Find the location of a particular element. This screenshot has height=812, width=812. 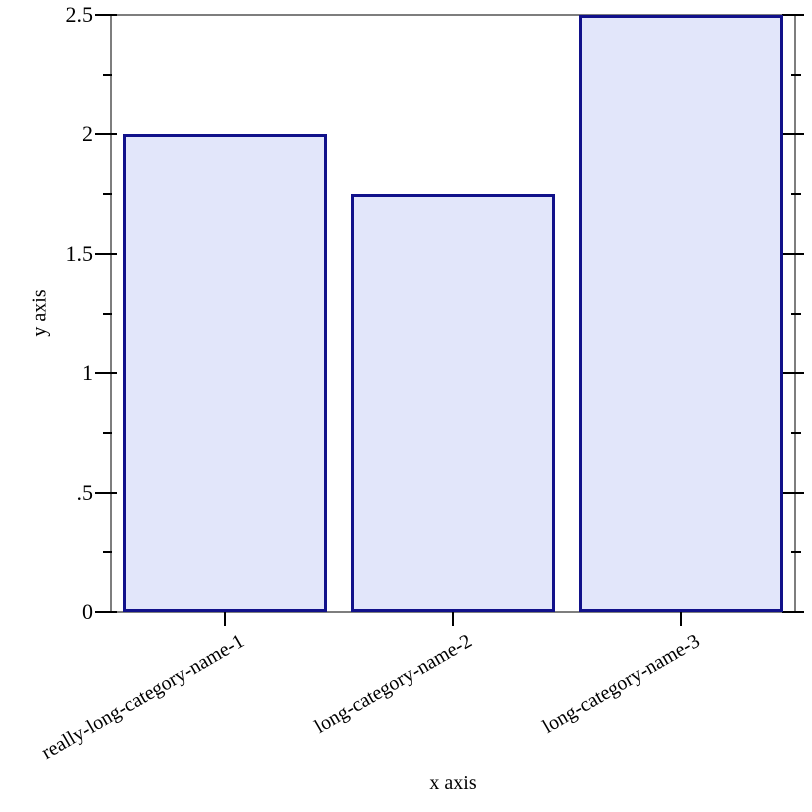

y-tick-label: 0 is located at coordinates (87, 611).